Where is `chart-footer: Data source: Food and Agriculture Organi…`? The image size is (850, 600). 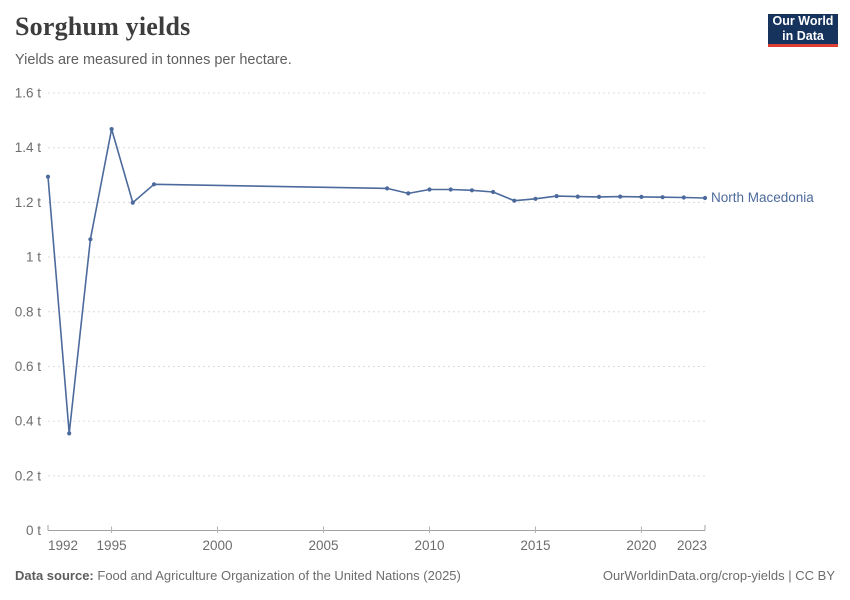
chart-footer: Data source: Food and Agriculture Organi… is located at coordinates (425, 575).